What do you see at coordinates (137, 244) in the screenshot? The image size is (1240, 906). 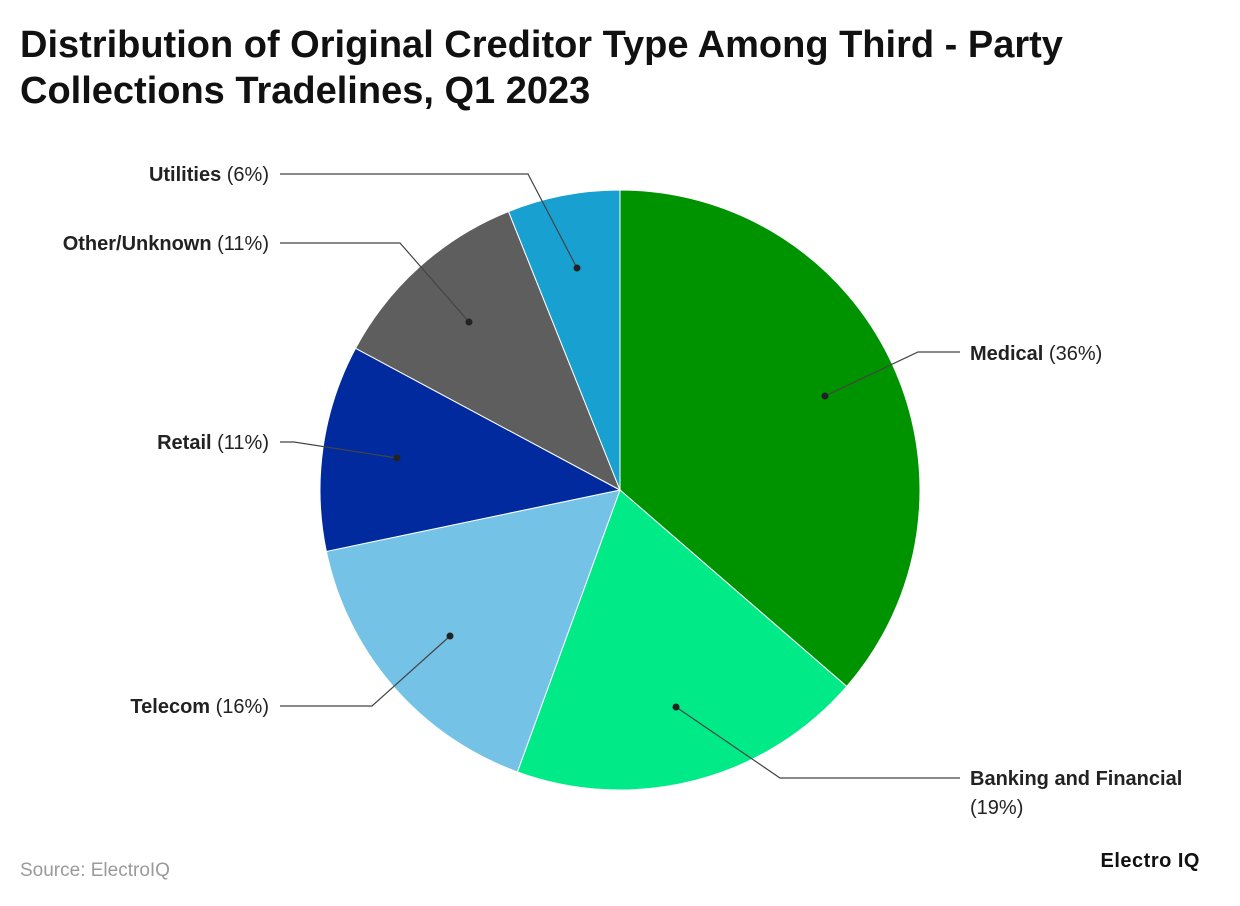 I see `slice-label-name: Other/Unknown` at bounding box center [137, 244].